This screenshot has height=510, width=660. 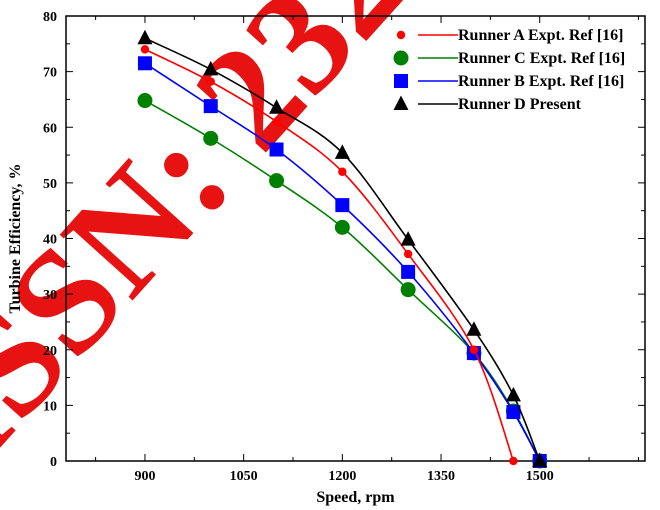 I want to click on y-axis-title: Turbine Efficiency, %, so click(x=15, y=238).